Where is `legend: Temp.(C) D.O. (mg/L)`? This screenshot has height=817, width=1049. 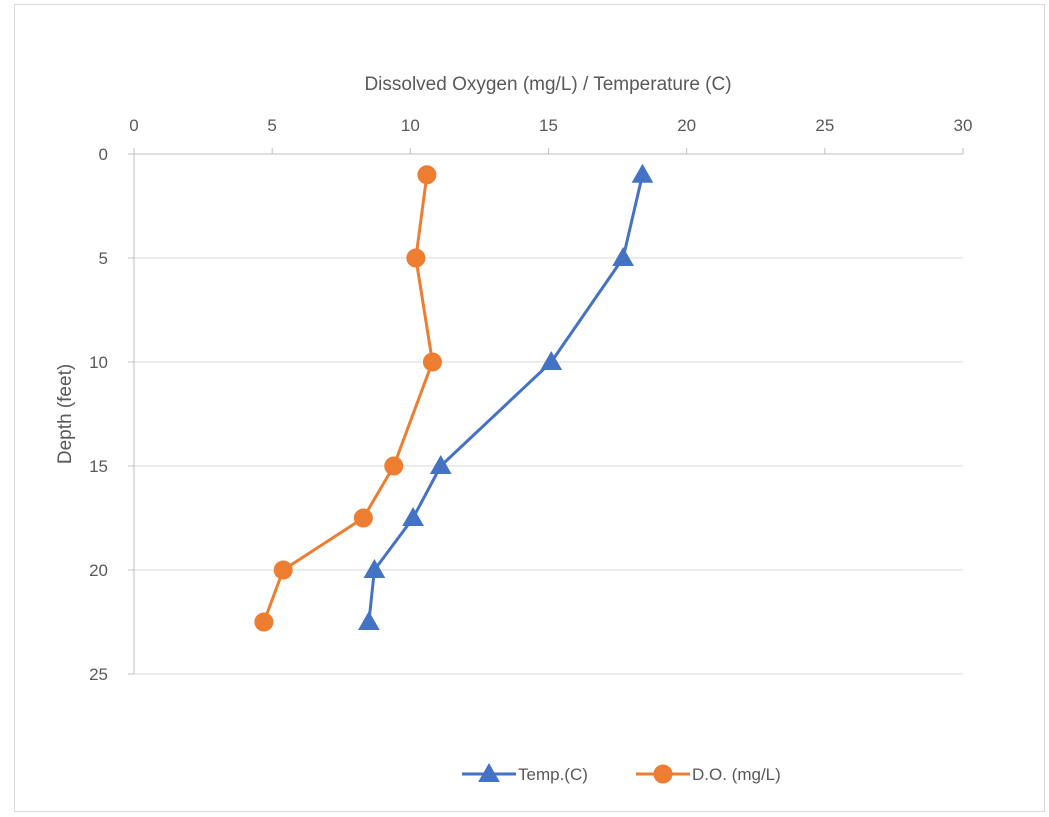
legend: Temp.(C) D.O. (mg/L) is located at coordinates (621, 773).